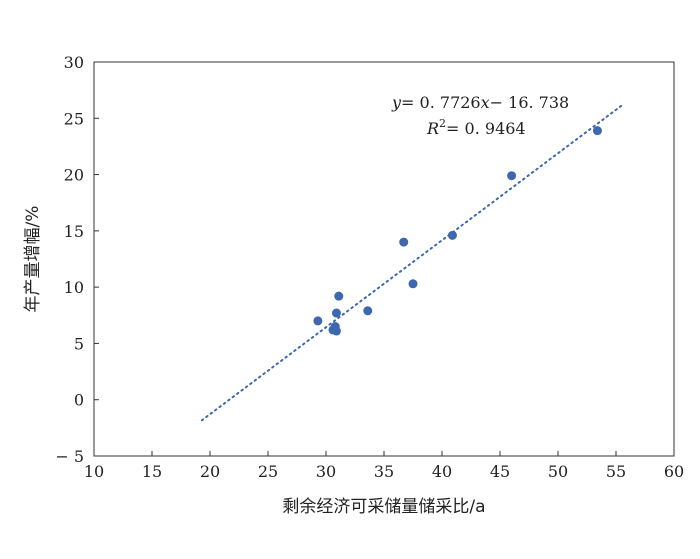 The height and width of the screenshot is (559, 700). Describe the element at coordinates (326, 471) in the screenshot. I see `x-tick-label: 30` at that location.